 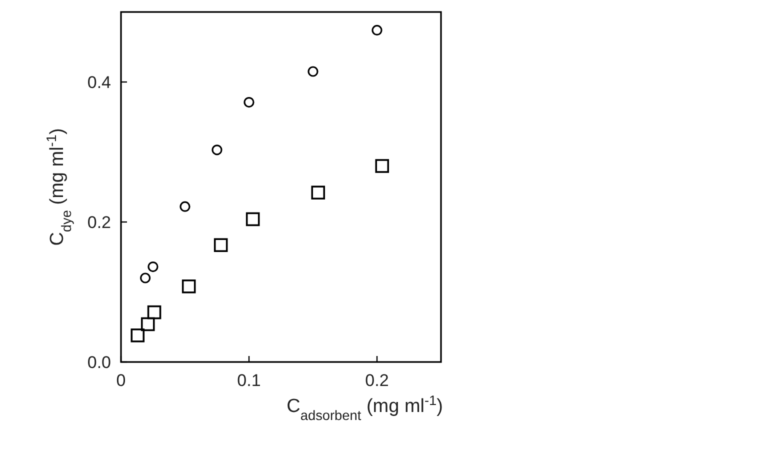 I want to click on y-tick-label: 0.0, so click(x=99, y=362).